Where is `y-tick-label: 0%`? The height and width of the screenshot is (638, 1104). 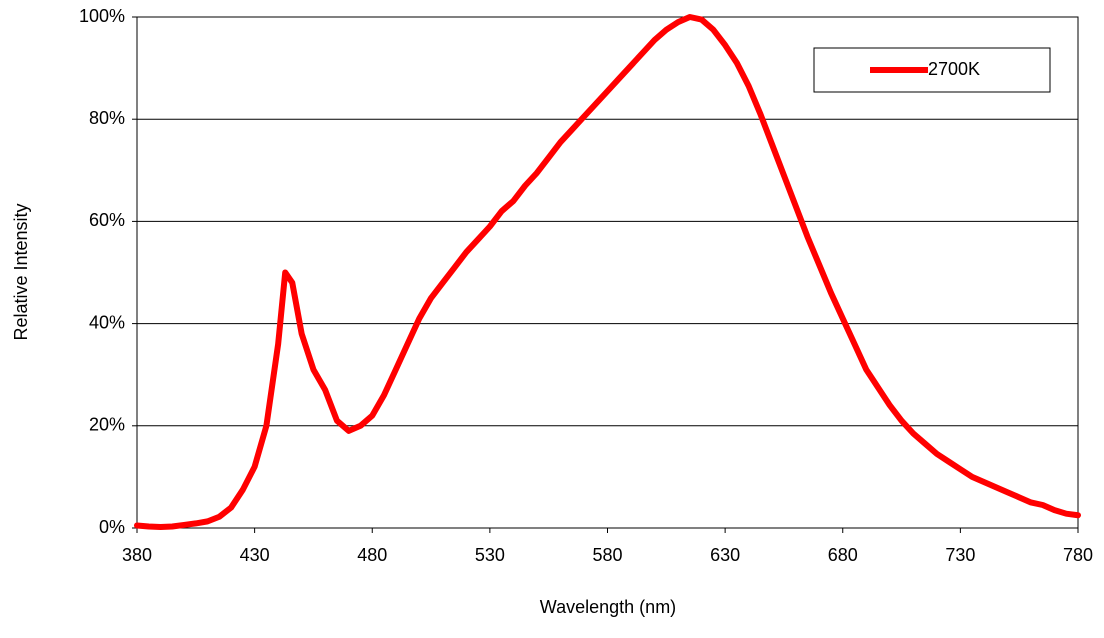 y-tick-label: 0% is located at coordinates (112, 527).